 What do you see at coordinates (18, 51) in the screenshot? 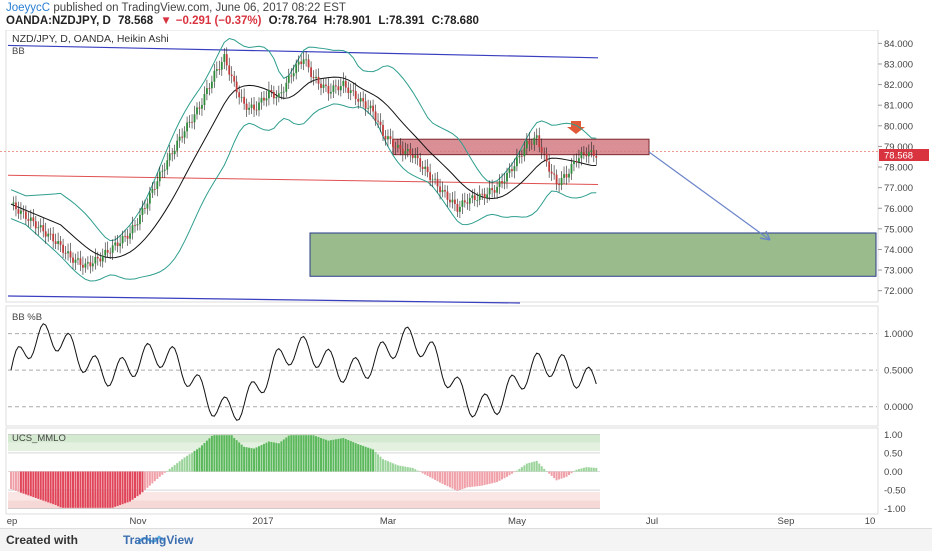
I see `overlay-label: BB` at bounding box center [18, 51].